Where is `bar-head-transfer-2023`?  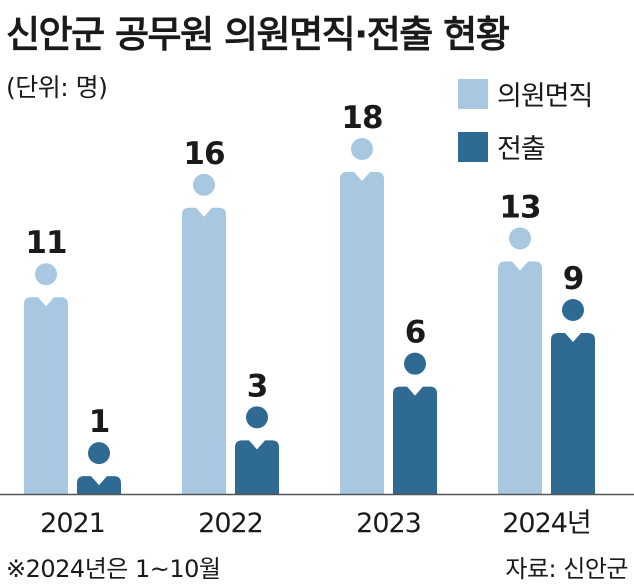
bar-head-transfer-2023 is located at coordinates (415, 363).